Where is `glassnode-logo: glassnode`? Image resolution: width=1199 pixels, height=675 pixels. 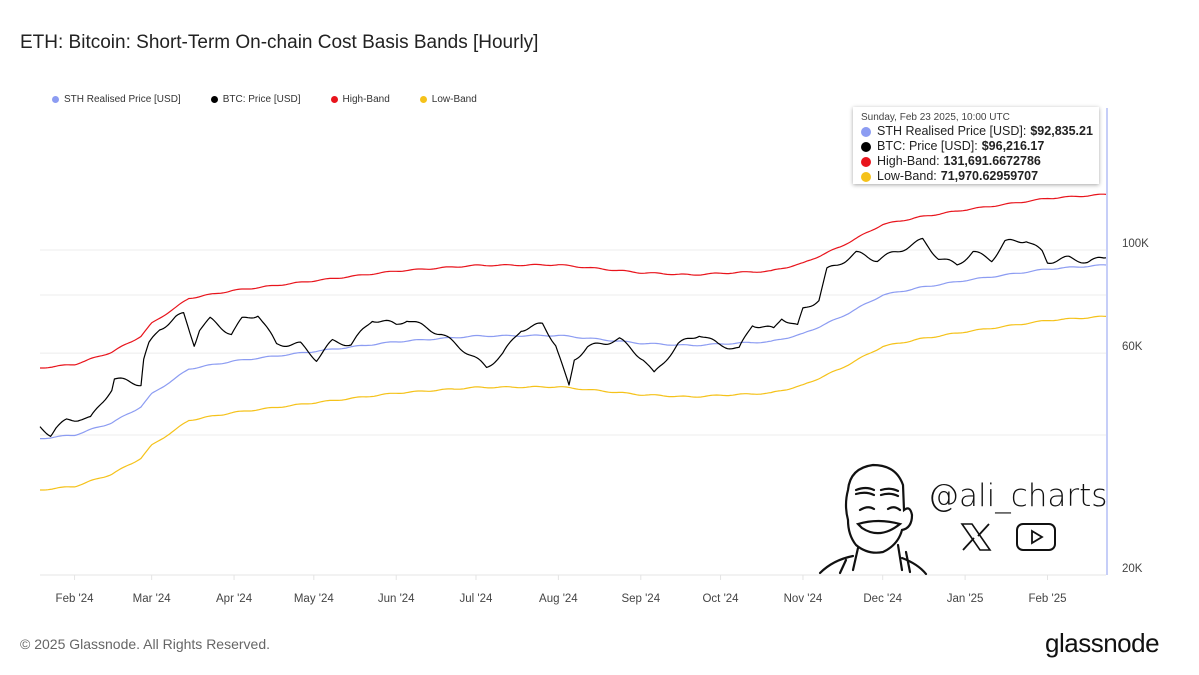 glassnode-logo: glassnode is located at coordinates (1102, 643).